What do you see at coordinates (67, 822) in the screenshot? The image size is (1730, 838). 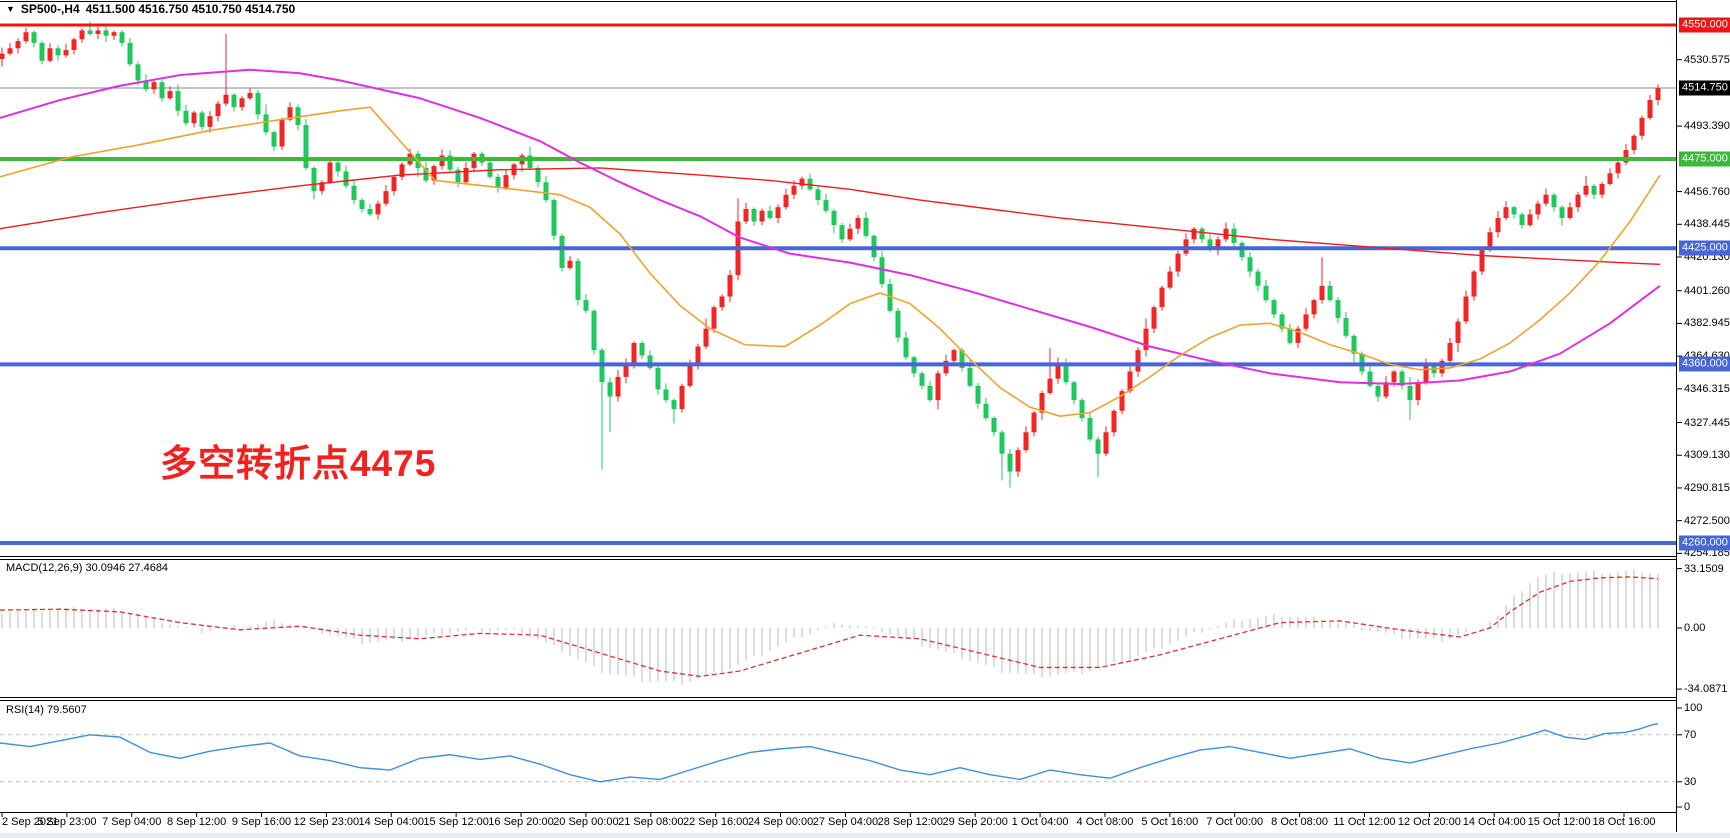 I see `time-tick-label: 5 Sep 23:00` at bounding box center [67, 822].